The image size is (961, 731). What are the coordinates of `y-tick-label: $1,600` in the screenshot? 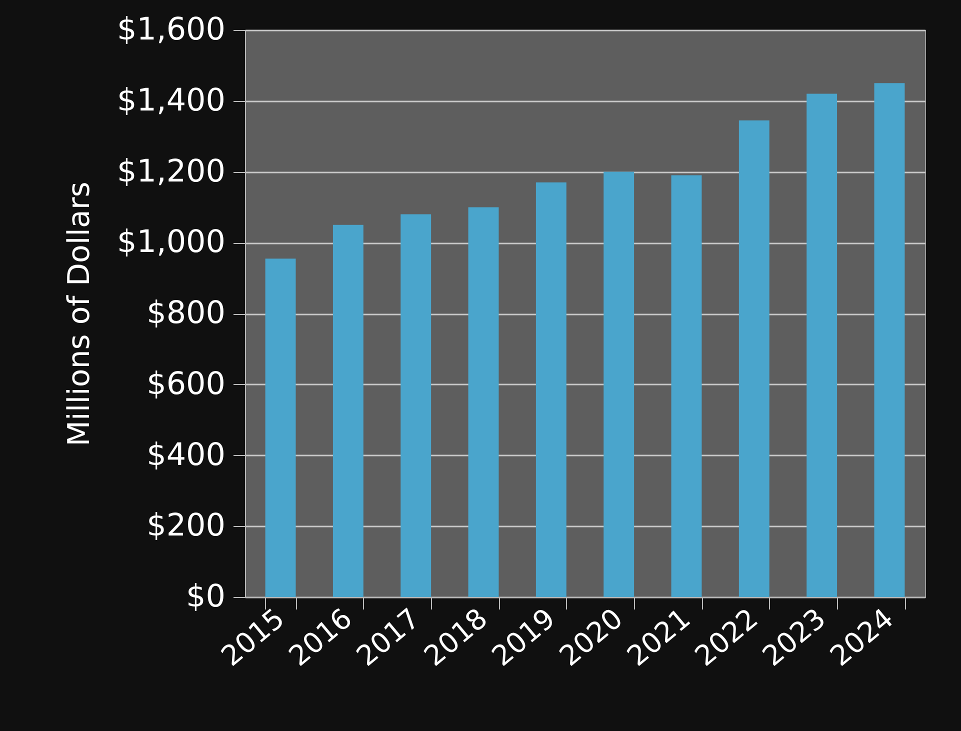 It's located at (171, 30).